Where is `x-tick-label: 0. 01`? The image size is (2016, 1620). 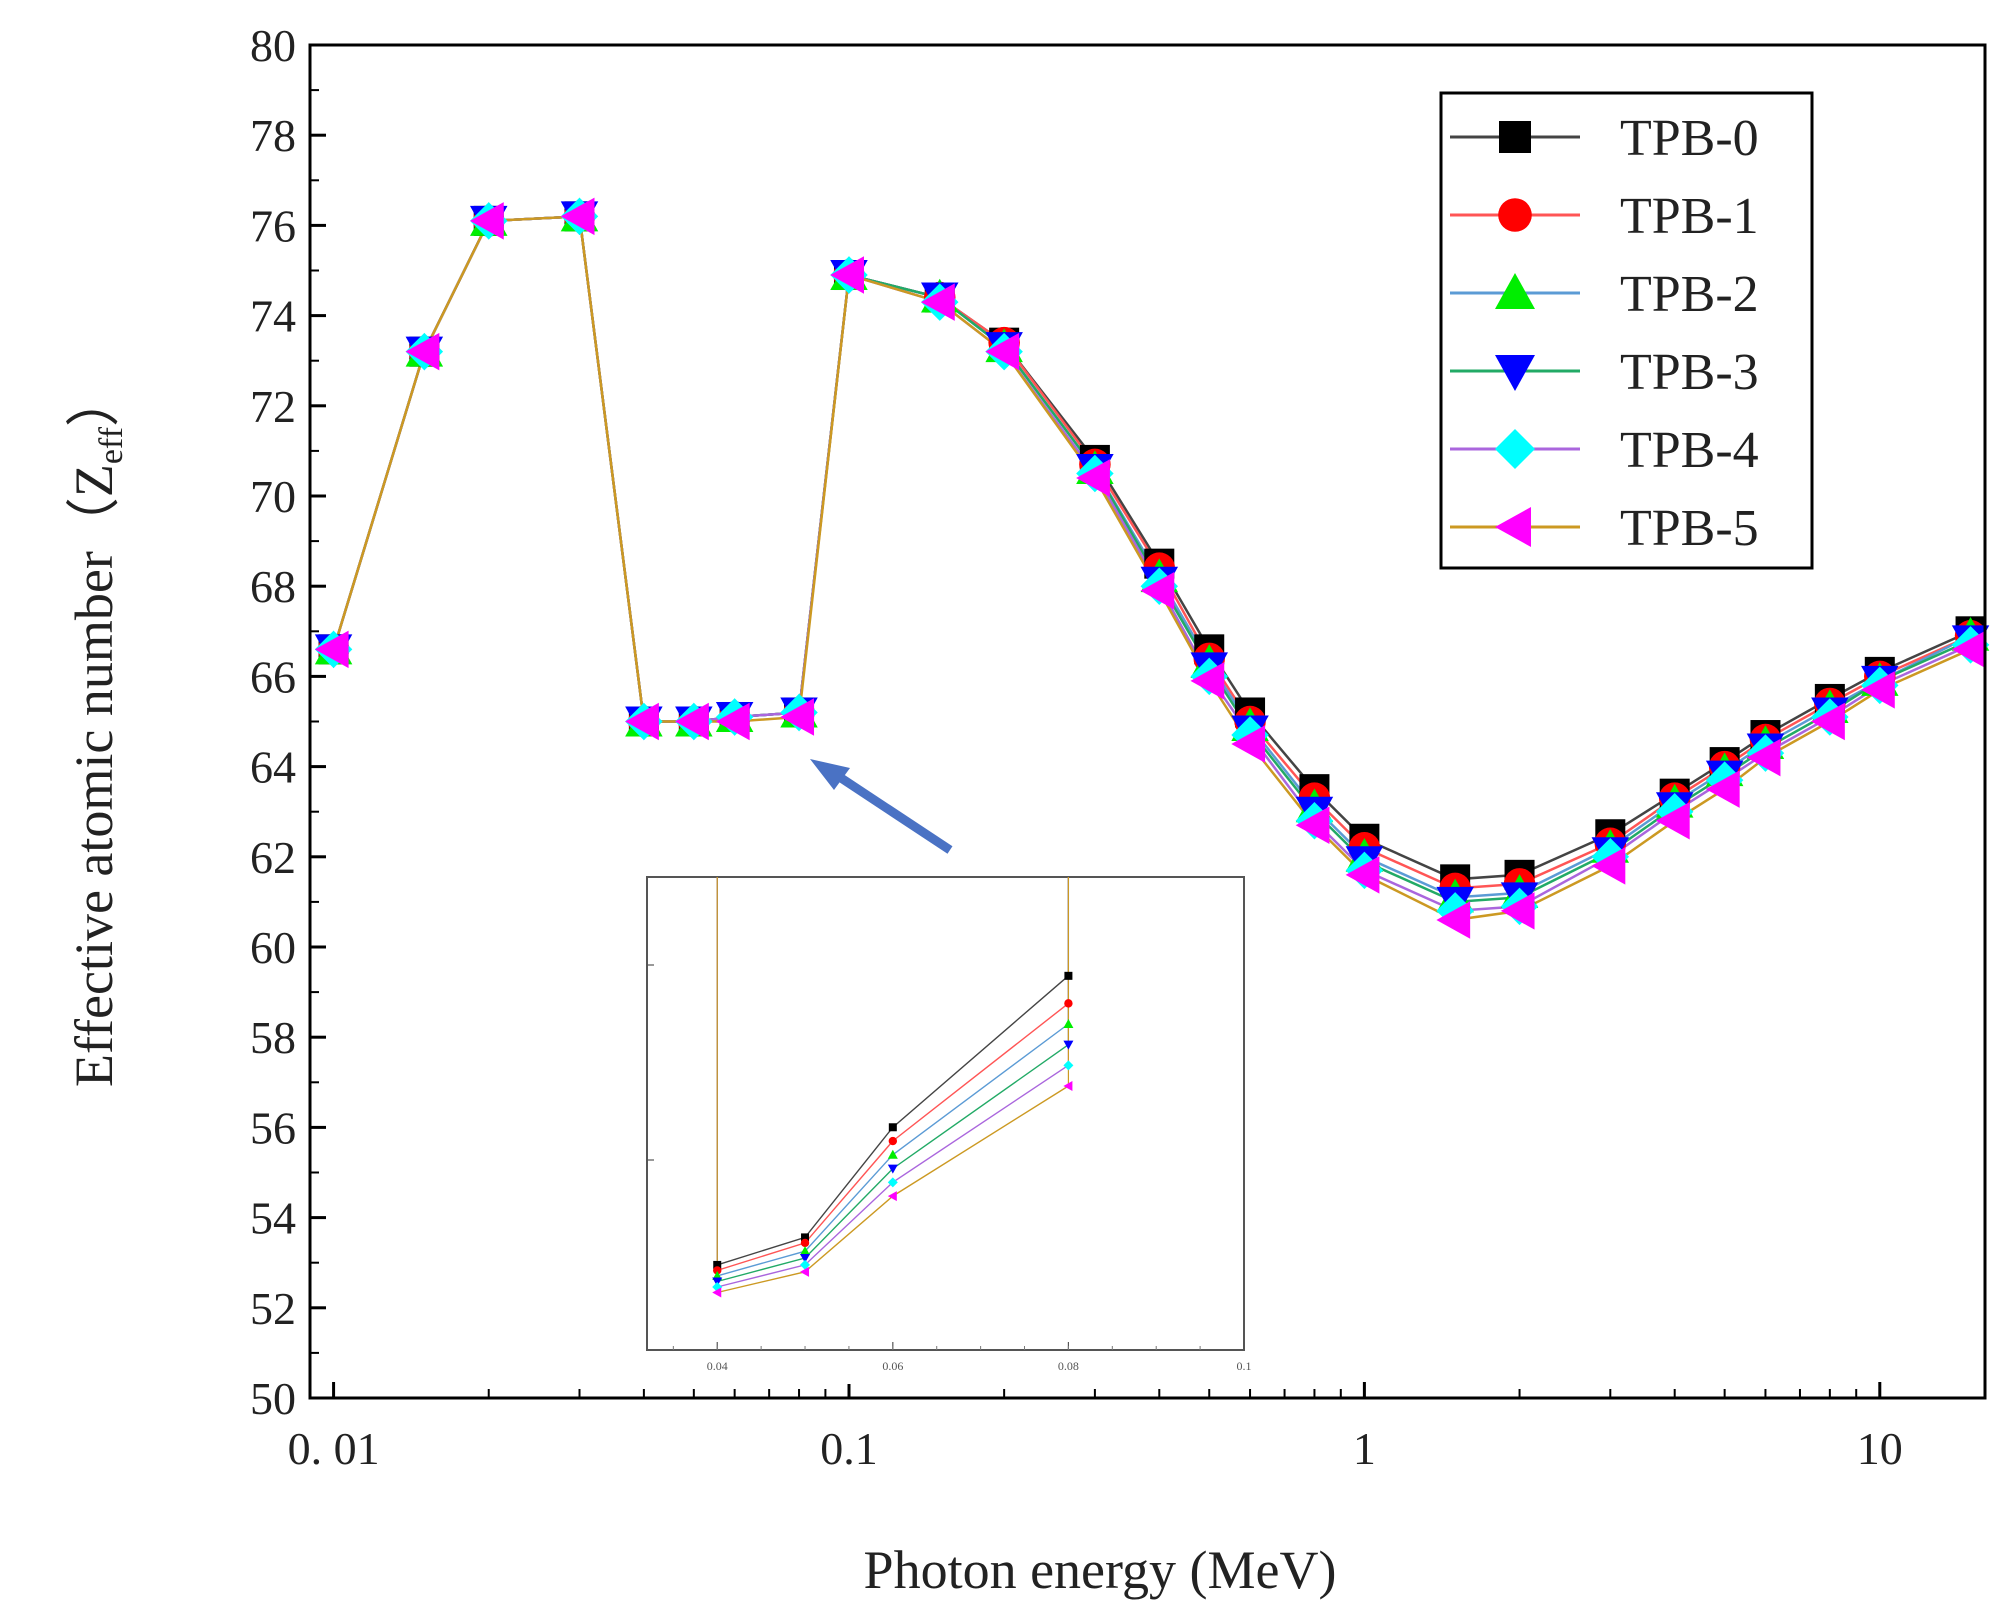
x-tick-label: 0. 01 is located at coordinates (334, 1448).